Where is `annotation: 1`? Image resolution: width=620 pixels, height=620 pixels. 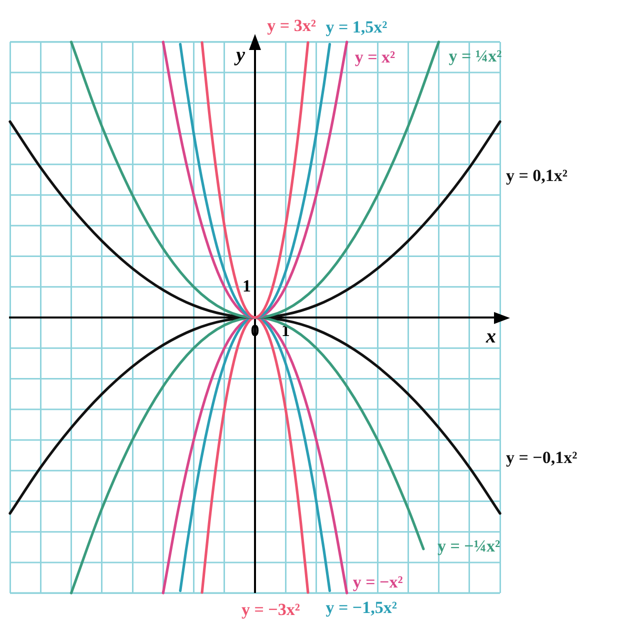
annotation: 1 is located at coordinates (246, 286).